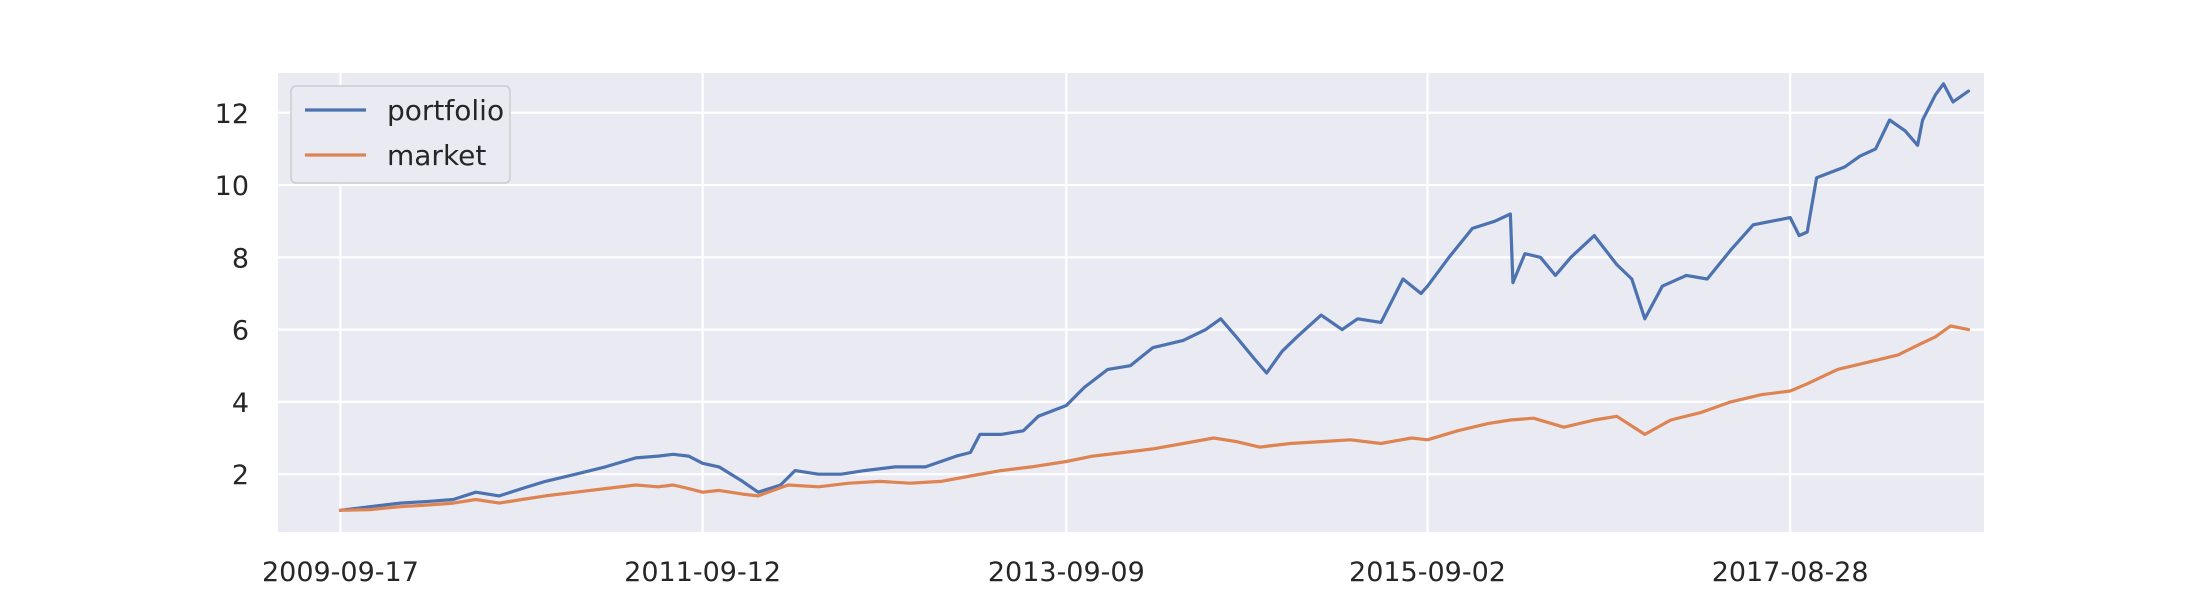  What do you see at coordinates (445, 110) in the screenshot?
I see `legend-label: portfolio` at bounding box center [445, 110].